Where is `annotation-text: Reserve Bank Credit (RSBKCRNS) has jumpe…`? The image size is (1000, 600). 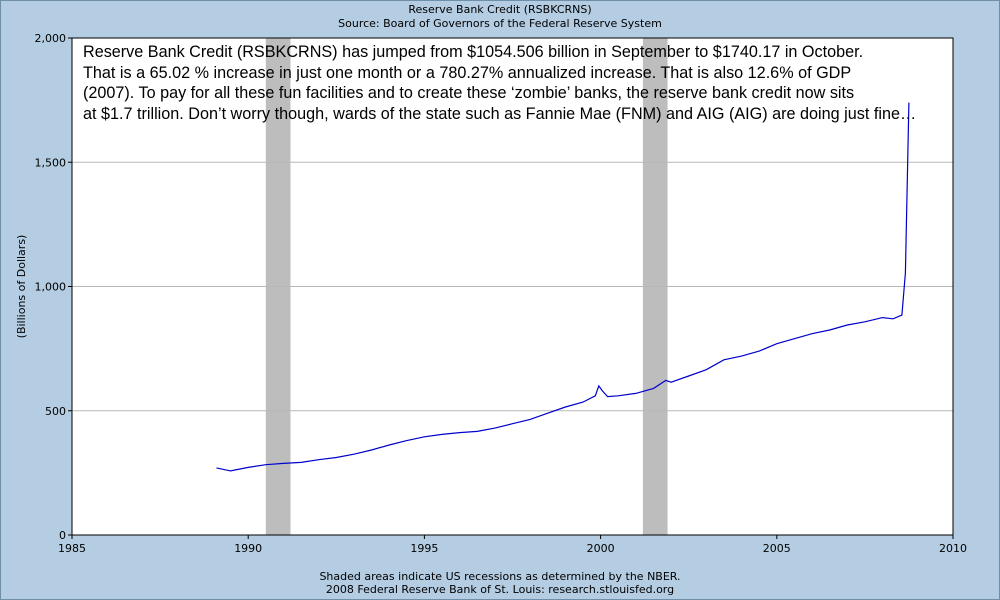 annotation-text: Reserve Bank Credit (RSBKCRNS) has jumpe… is located at coordinates (500, 83).